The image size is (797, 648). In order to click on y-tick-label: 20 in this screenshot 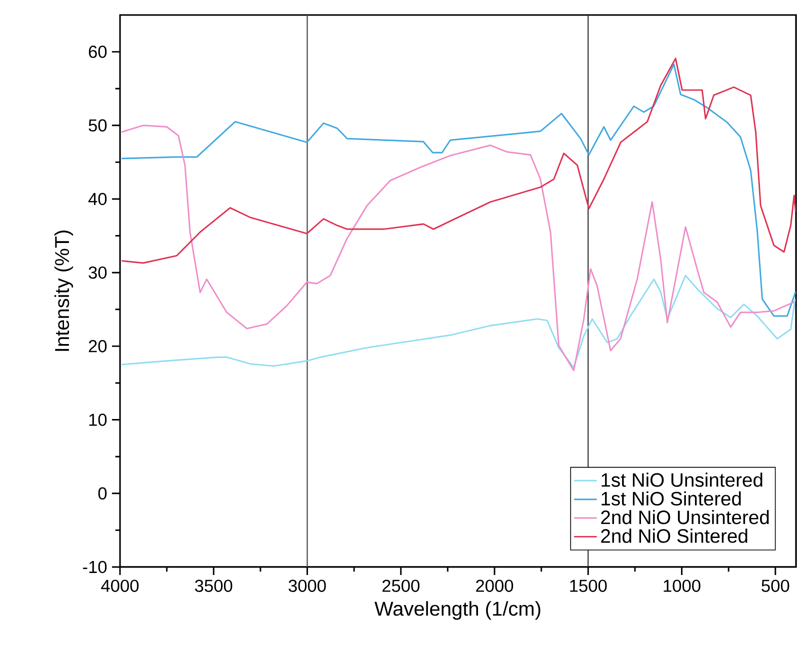, I will do `click(97, 346)`.